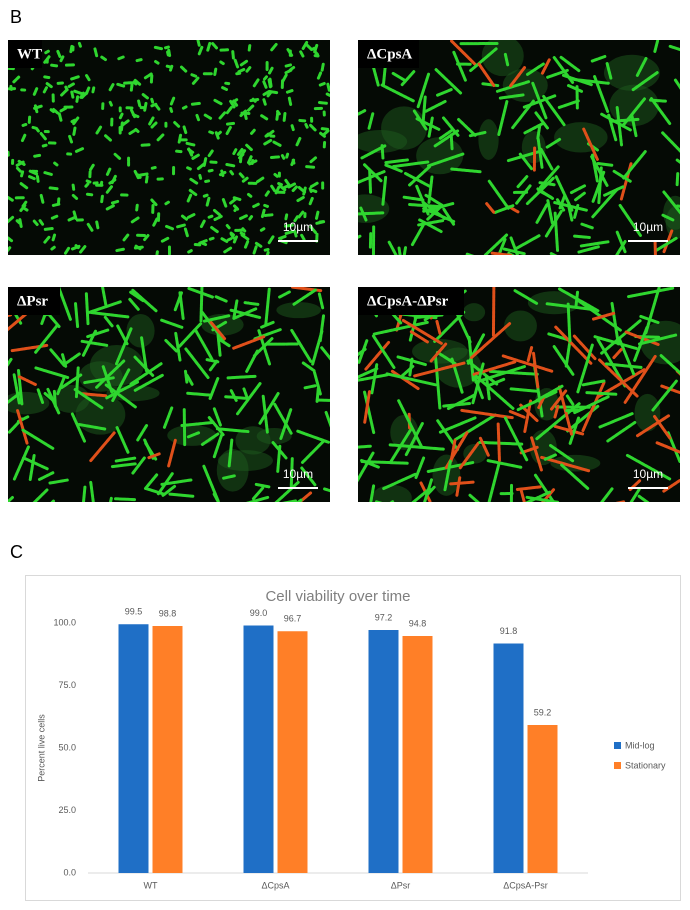 The height and width of the screenshot is (910, 690). I want to click on scale-bar-label: 10µm, so click(298, 474).